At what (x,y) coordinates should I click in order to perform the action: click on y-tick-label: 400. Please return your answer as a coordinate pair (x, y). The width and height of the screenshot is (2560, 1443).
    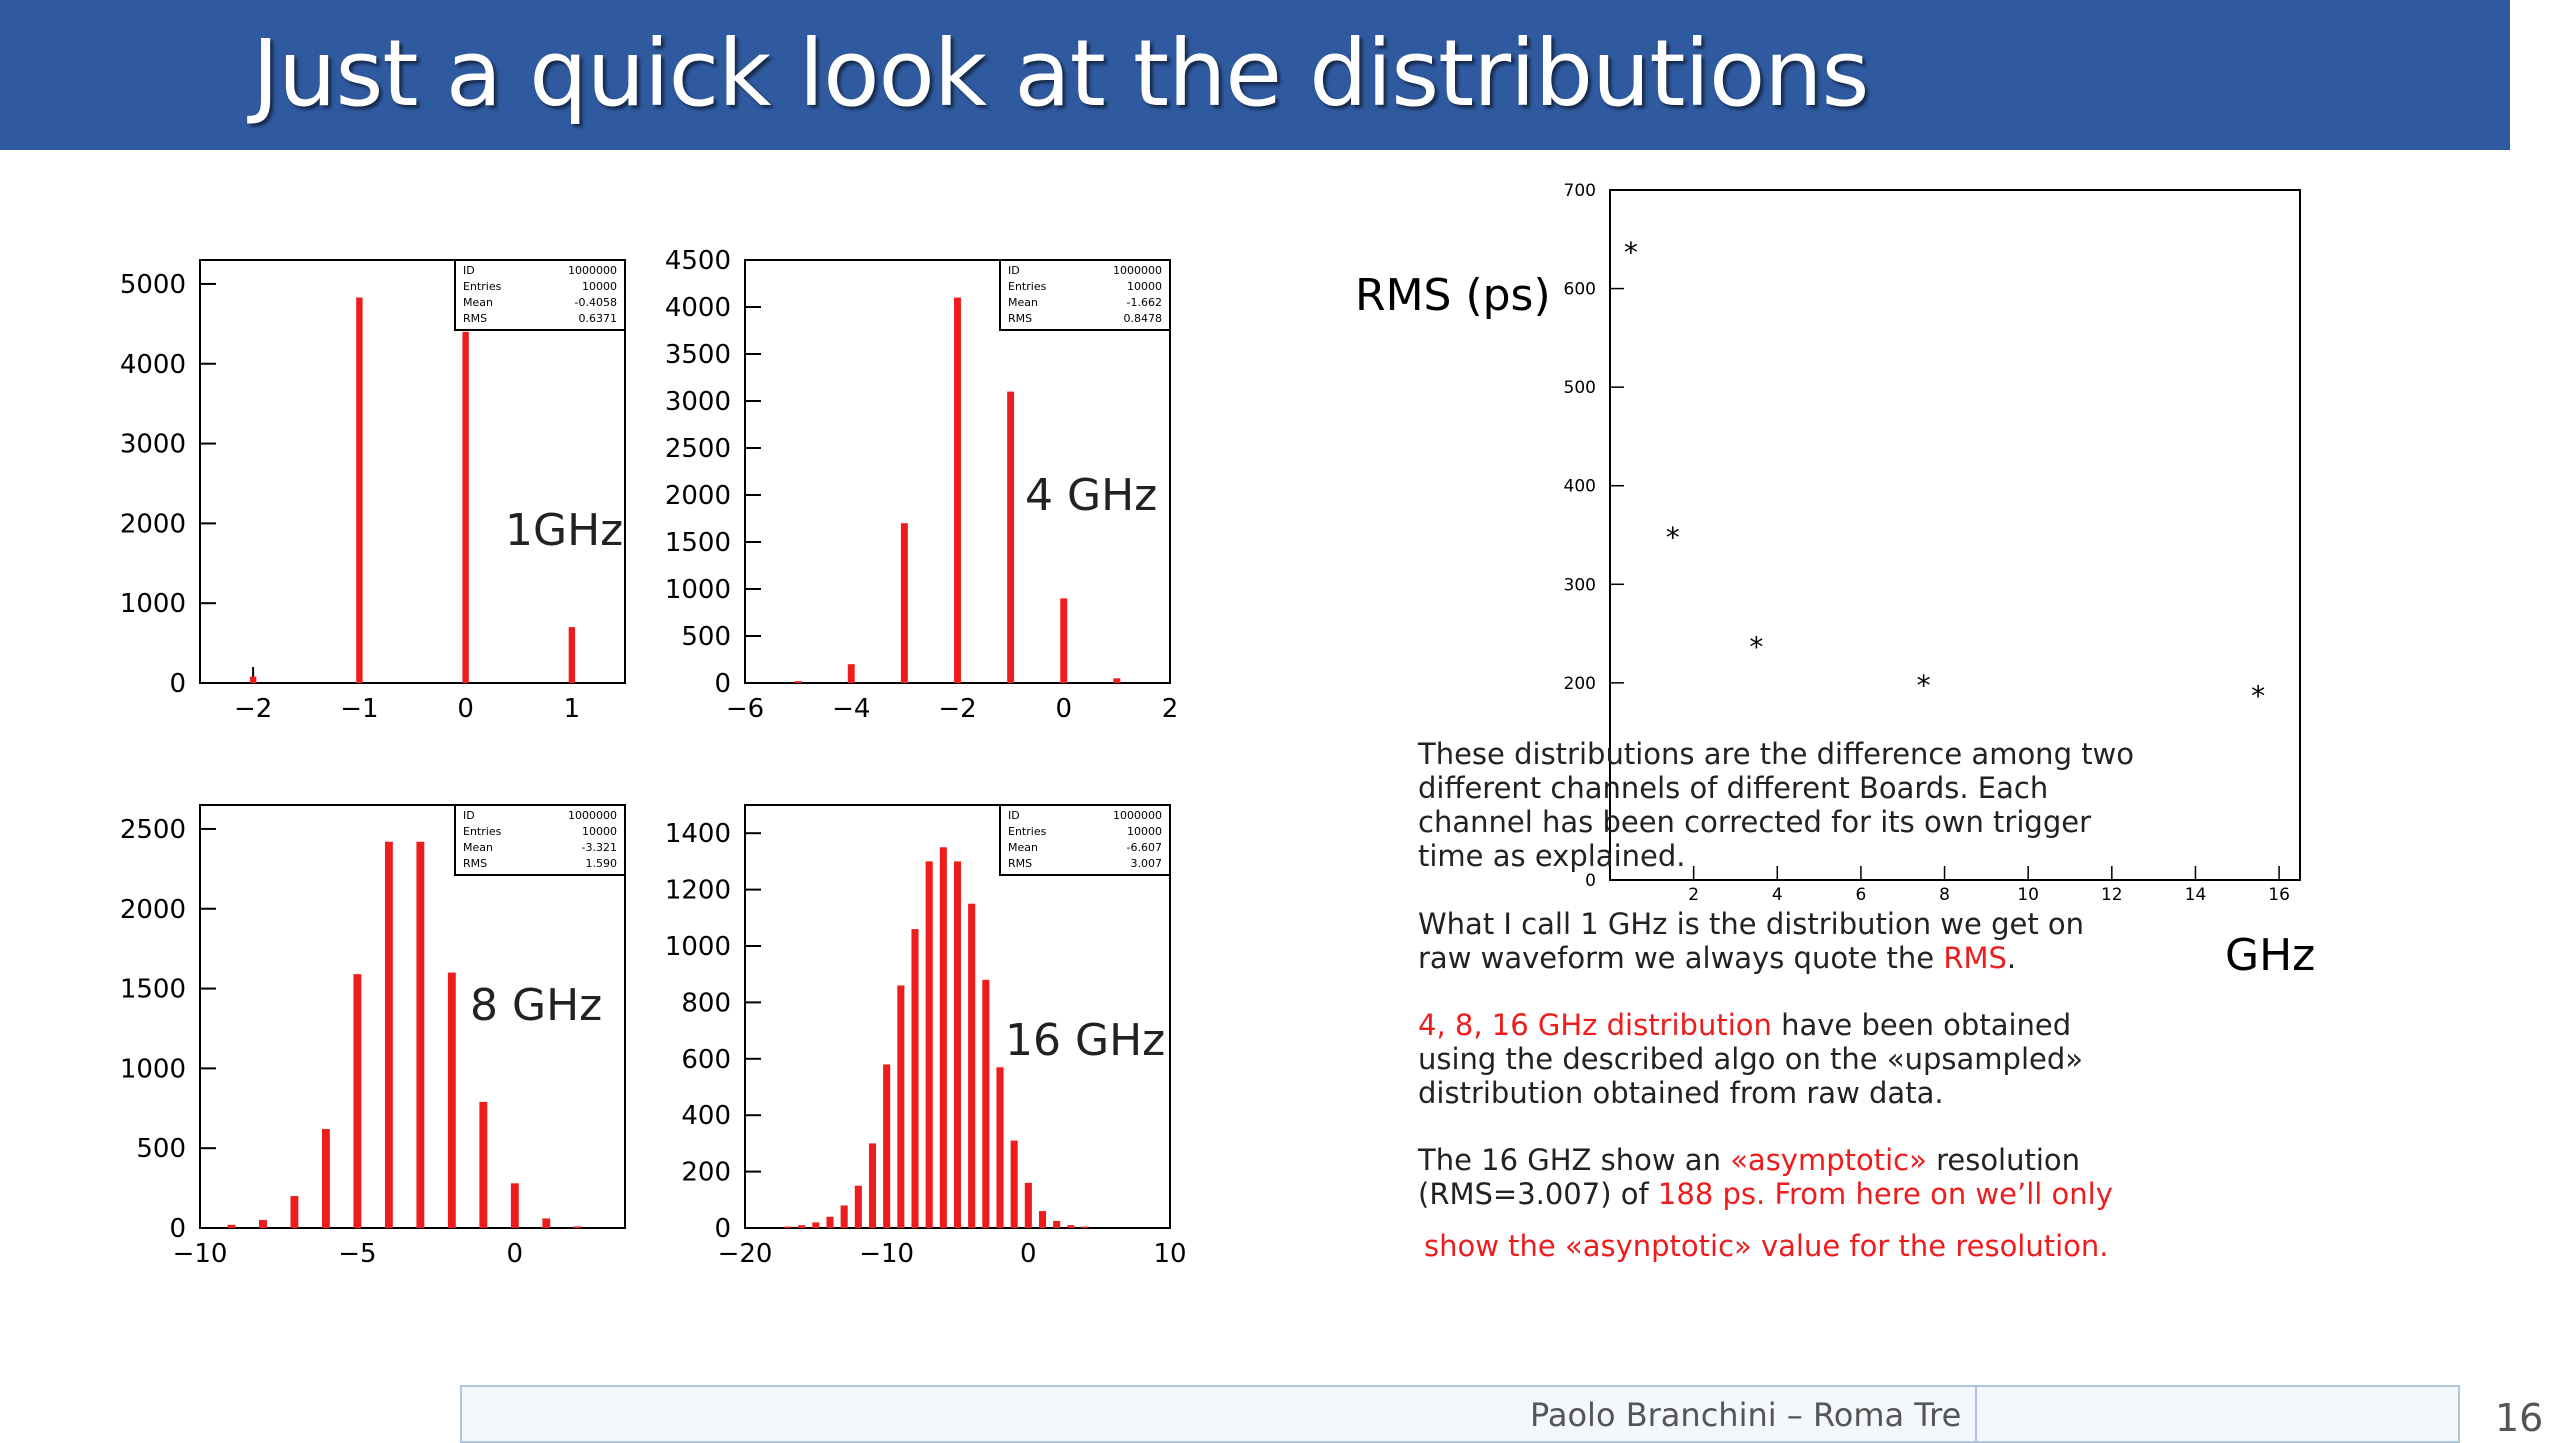
    Looking at the image, I should click on (706, 1116).